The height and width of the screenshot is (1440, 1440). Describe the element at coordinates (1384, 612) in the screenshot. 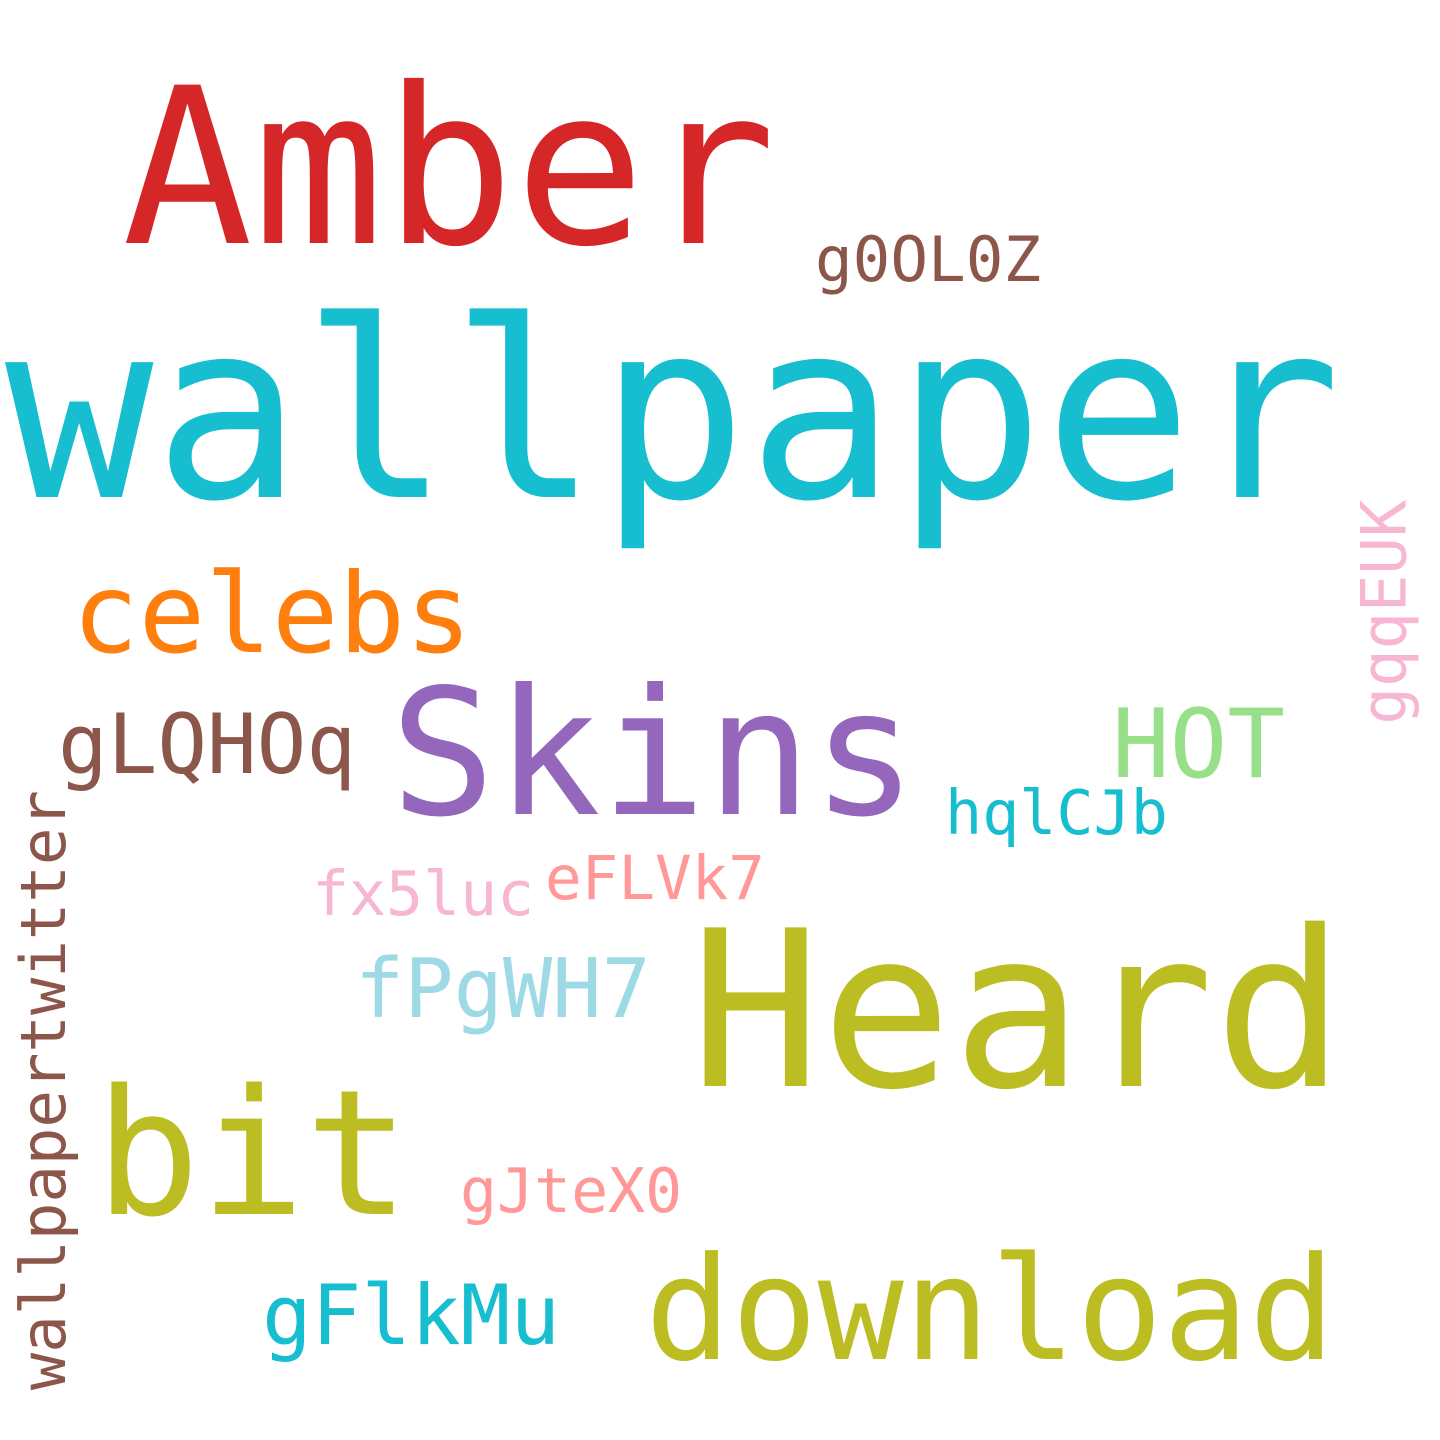

I see `word-gqqeuk: gqqEUK` at that location.